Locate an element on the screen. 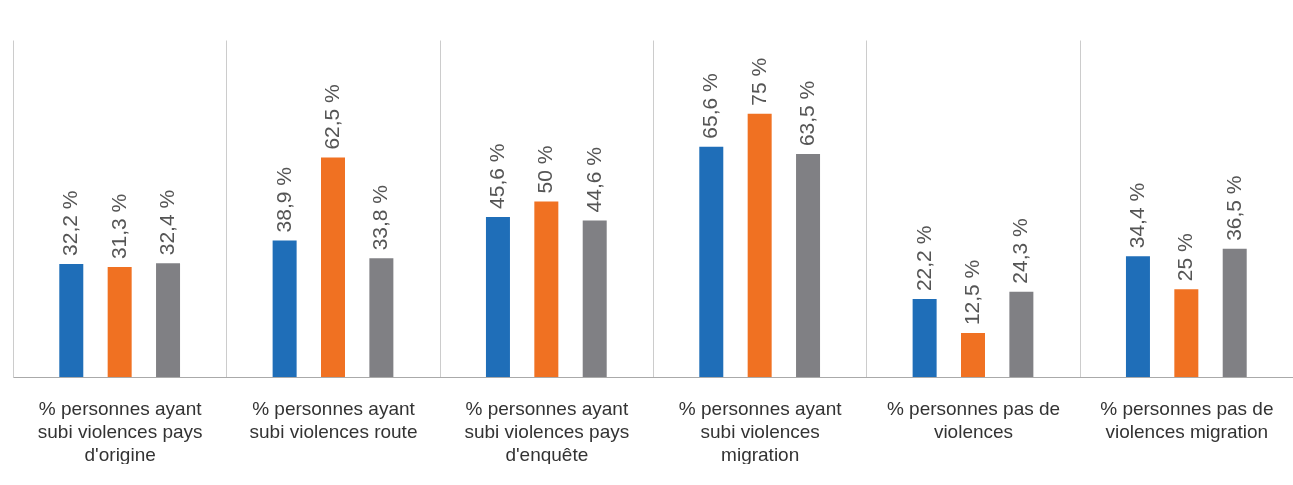  data-label: 25 % is located at coordinates (1185, 257).